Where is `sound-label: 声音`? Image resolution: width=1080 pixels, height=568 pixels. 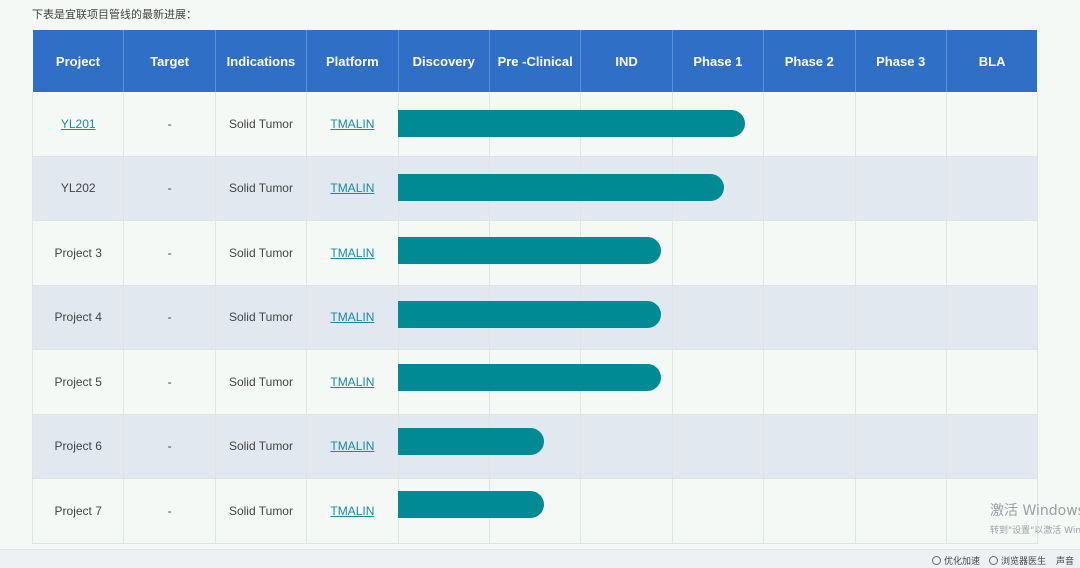
sound-label: 声音 is located at coordinates (1065, 562).